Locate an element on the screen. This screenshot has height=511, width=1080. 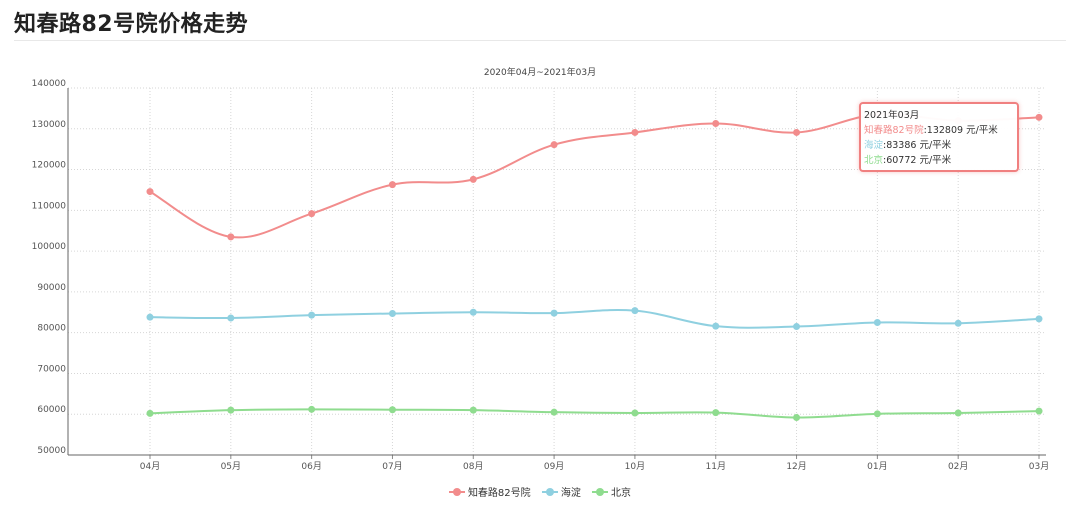
x-tick-label: 09月 is located at coordinates (554, 466).